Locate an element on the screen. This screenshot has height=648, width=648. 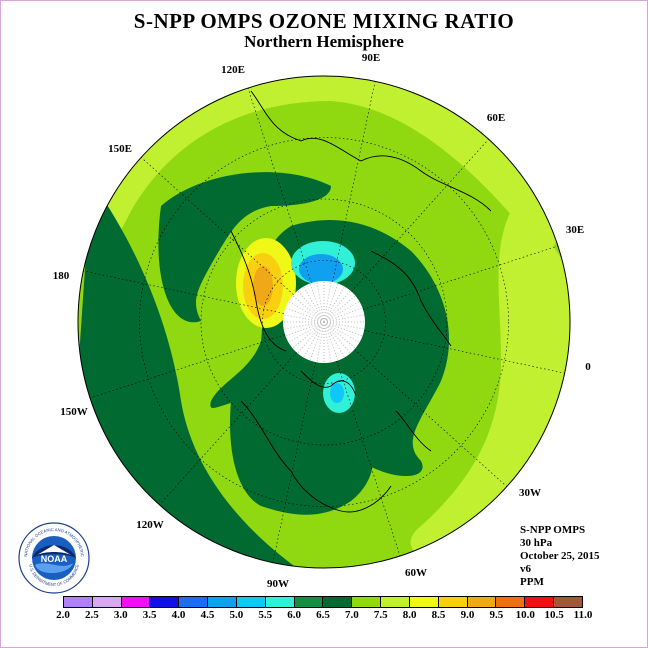
colorbar-tick-label: 9.0 is located at coordinates (467, 615).